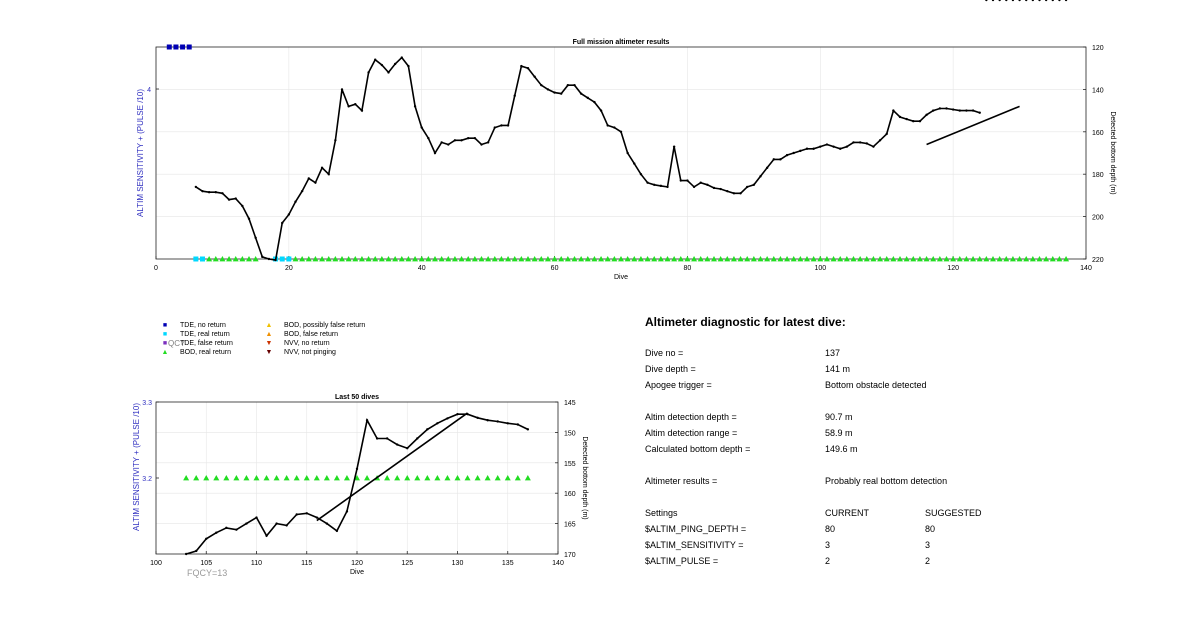  Describe the element at coordinates (176, 47) in the screenshot. I see `tde-no-return-marker` at that location.